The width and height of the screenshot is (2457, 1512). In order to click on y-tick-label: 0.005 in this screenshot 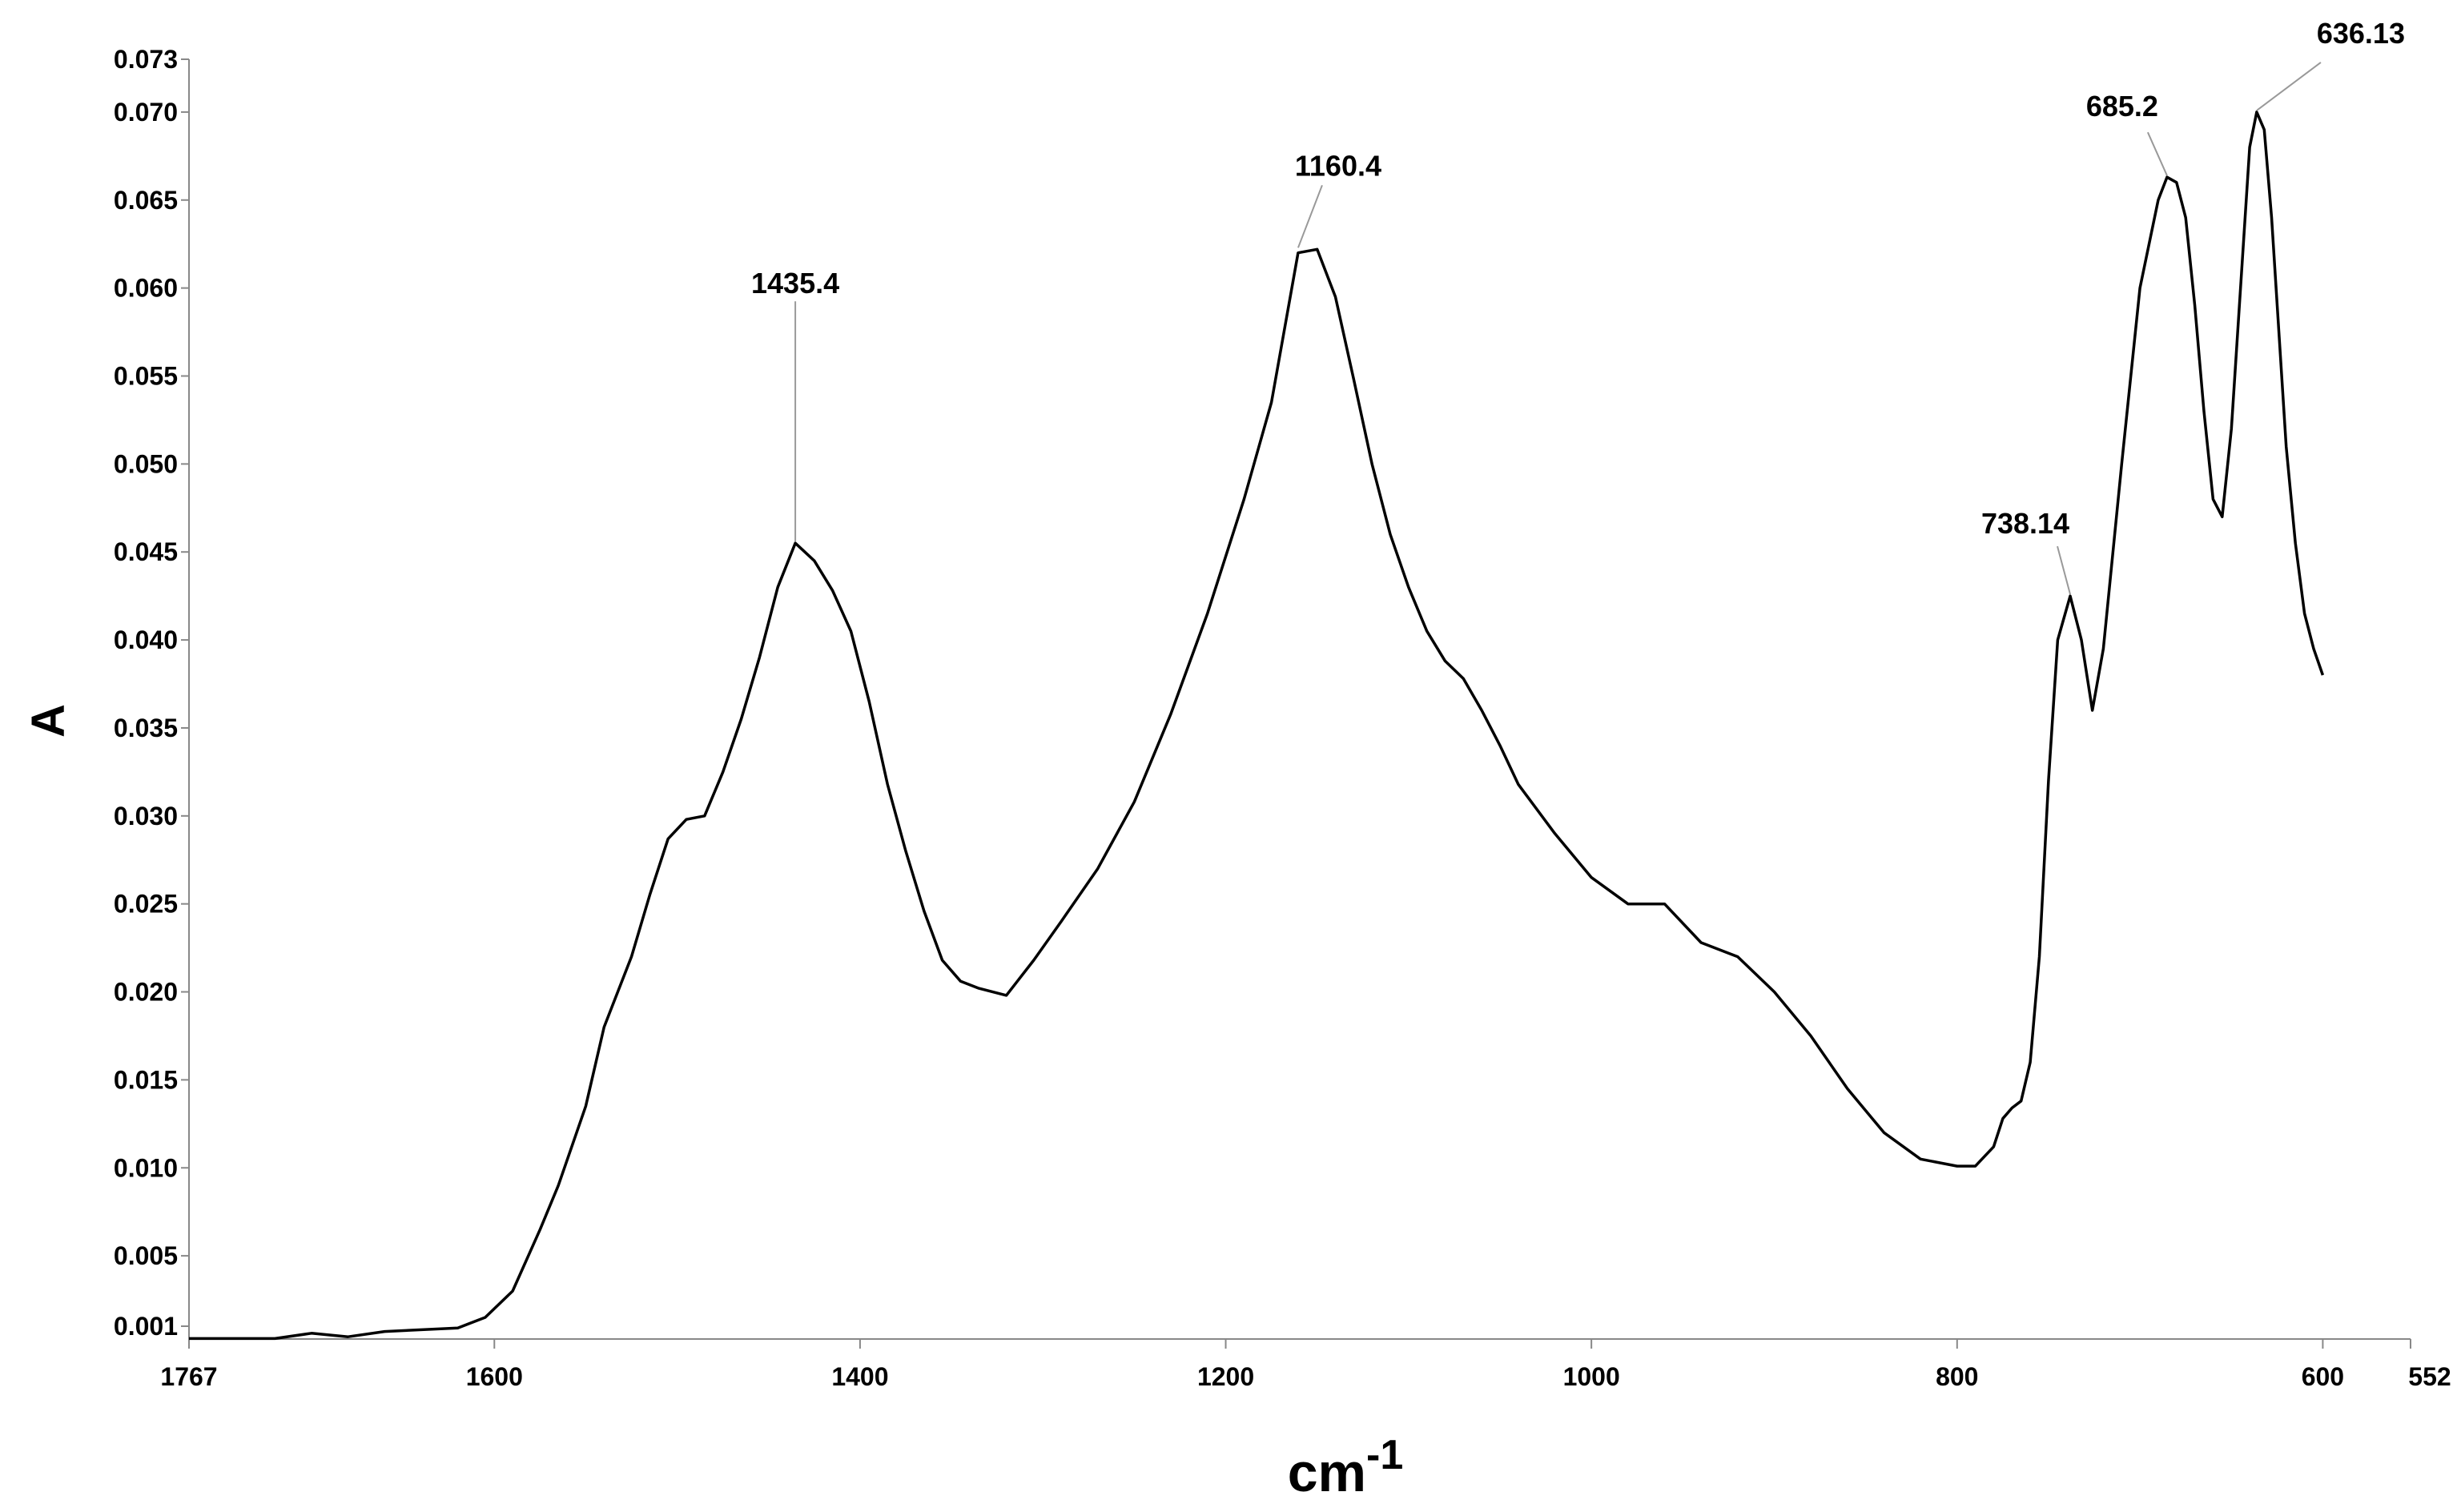, I will do `click(146, 1255)`.